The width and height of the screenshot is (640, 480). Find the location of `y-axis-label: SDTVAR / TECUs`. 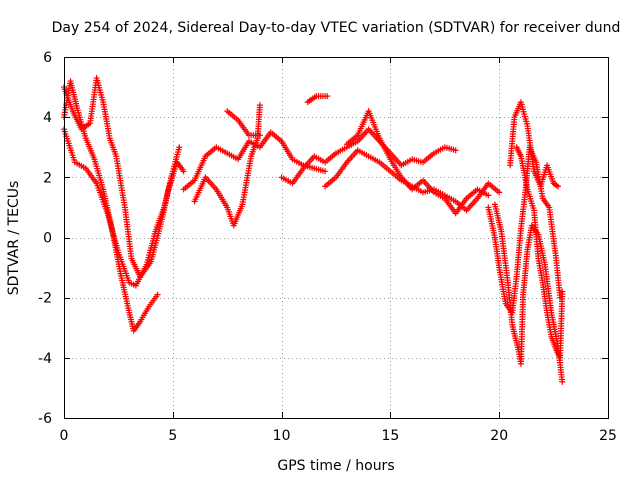

y-axis-label: SDTVAR / TECUs is located at coordinates (14, 238).